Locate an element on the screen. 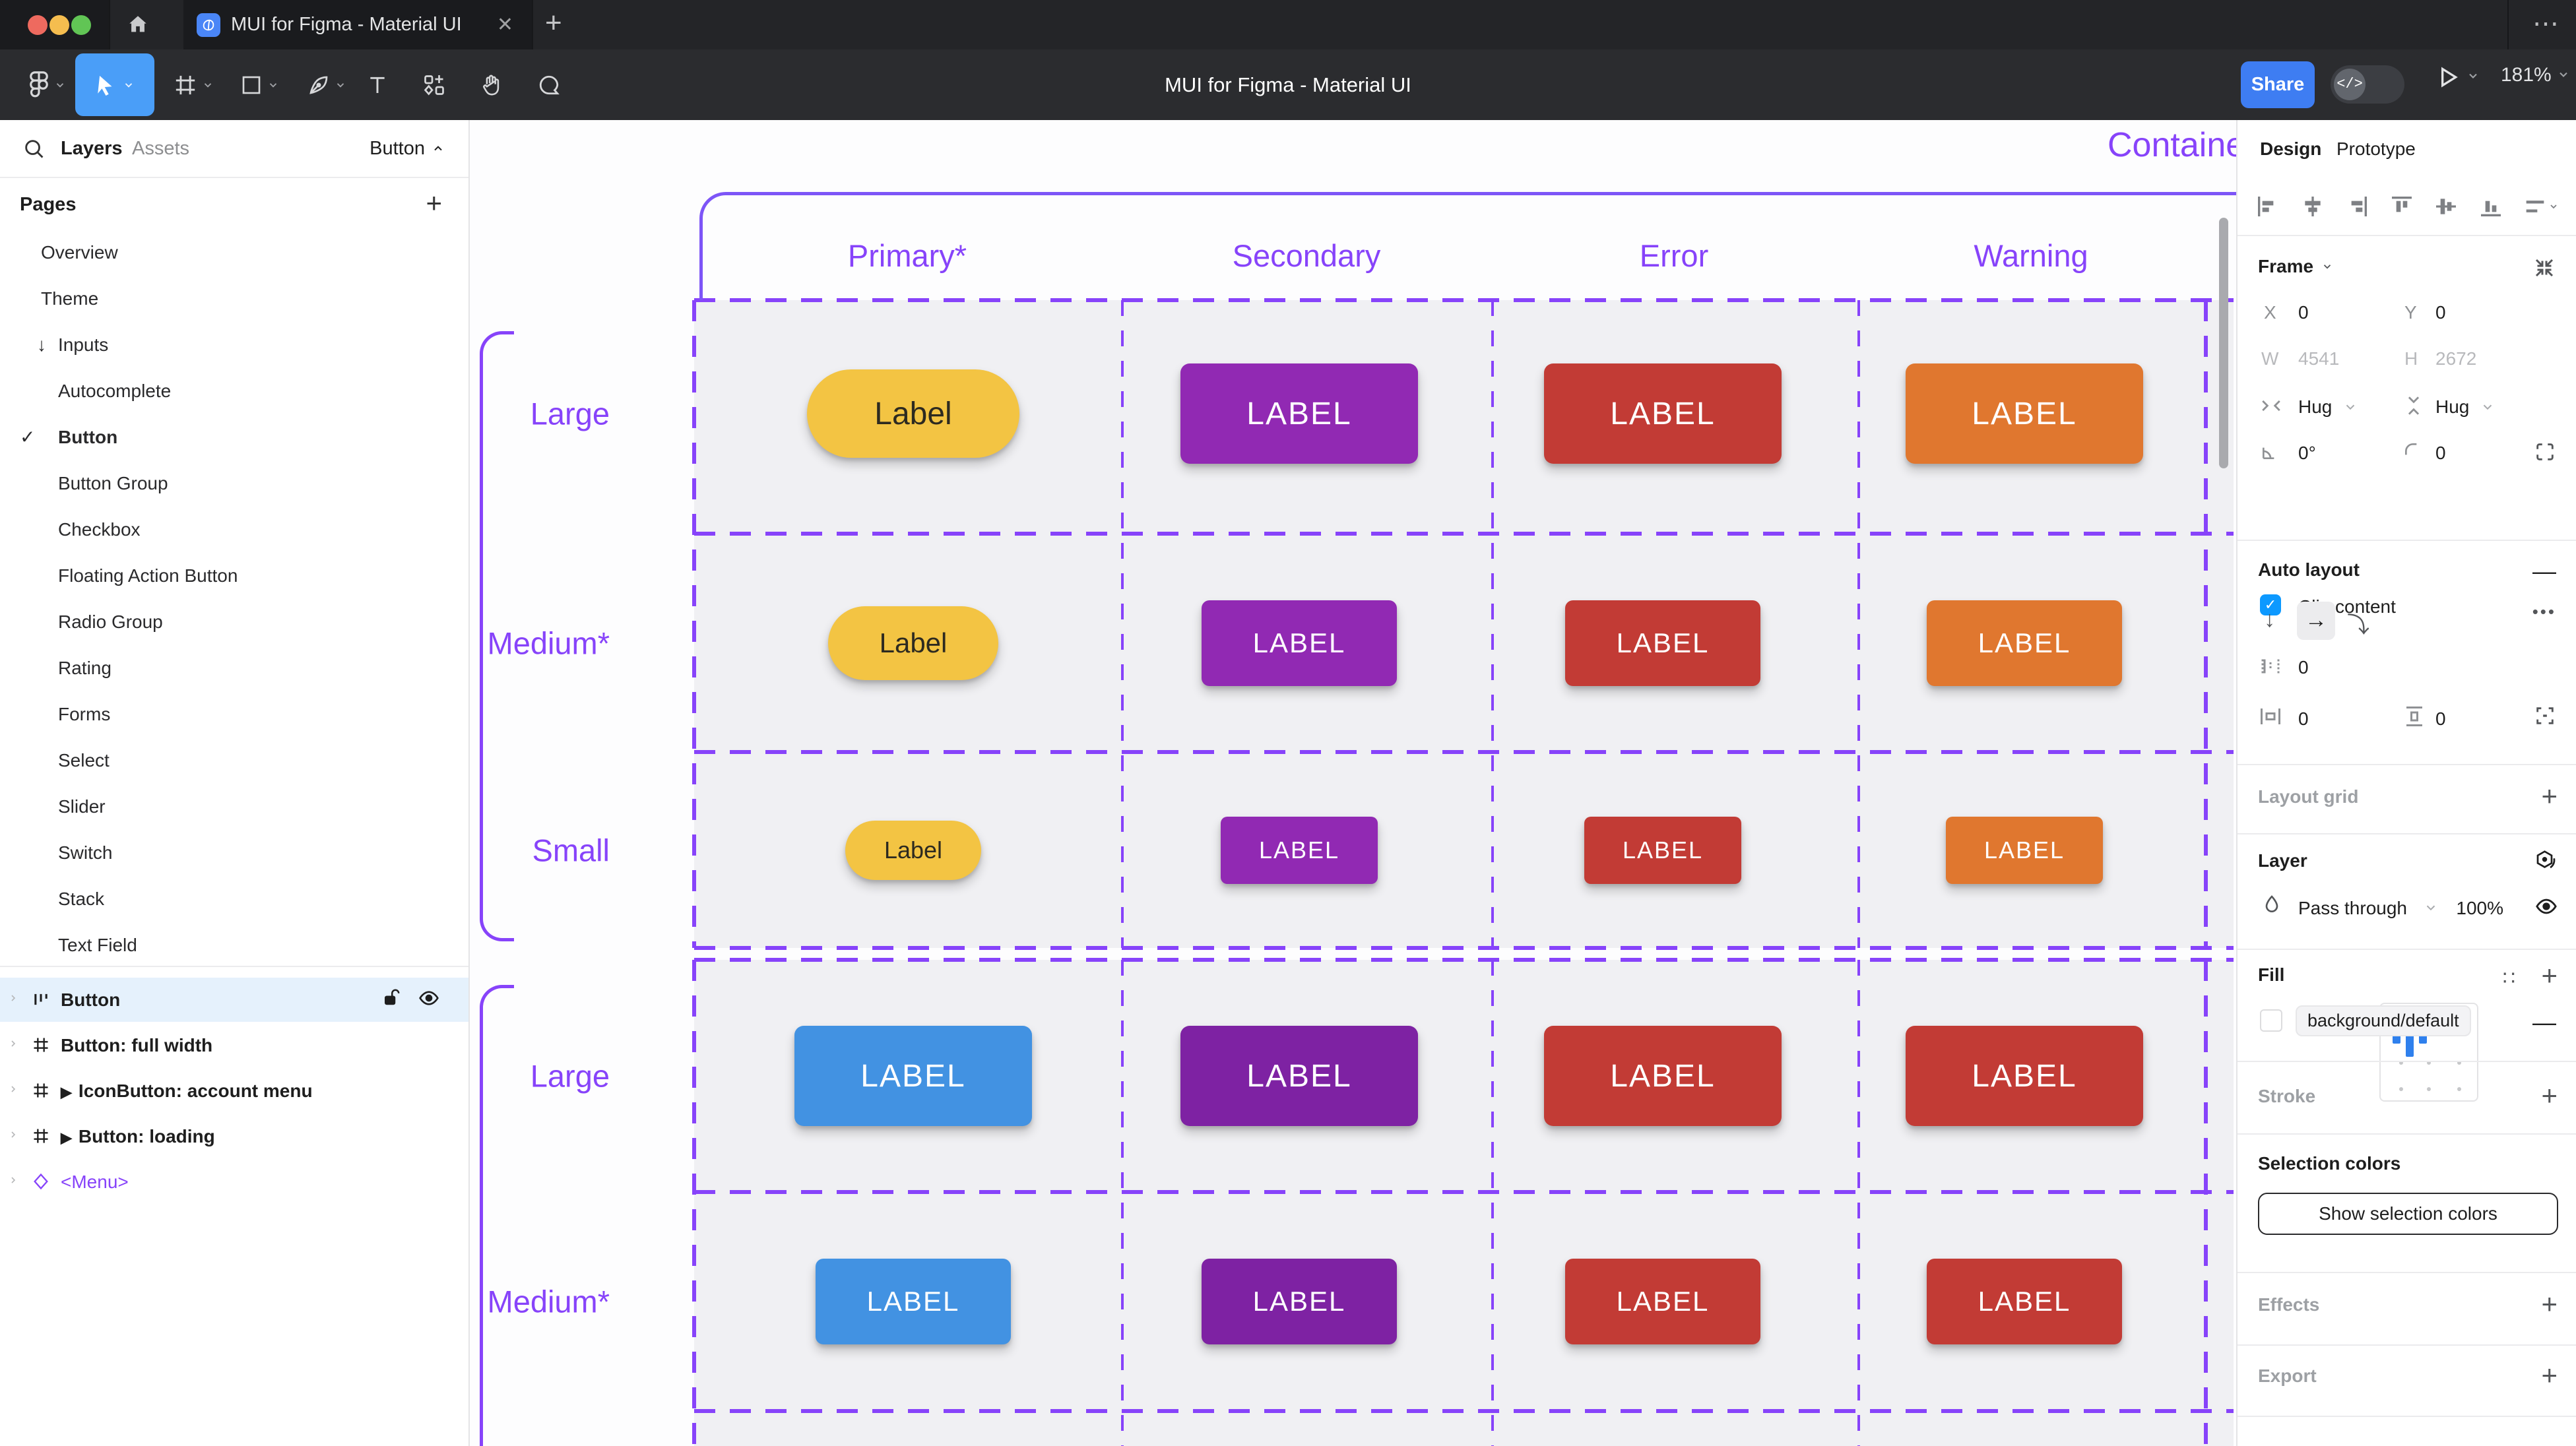  frame-section-header: Frame is located at coordinates (2295, 266).